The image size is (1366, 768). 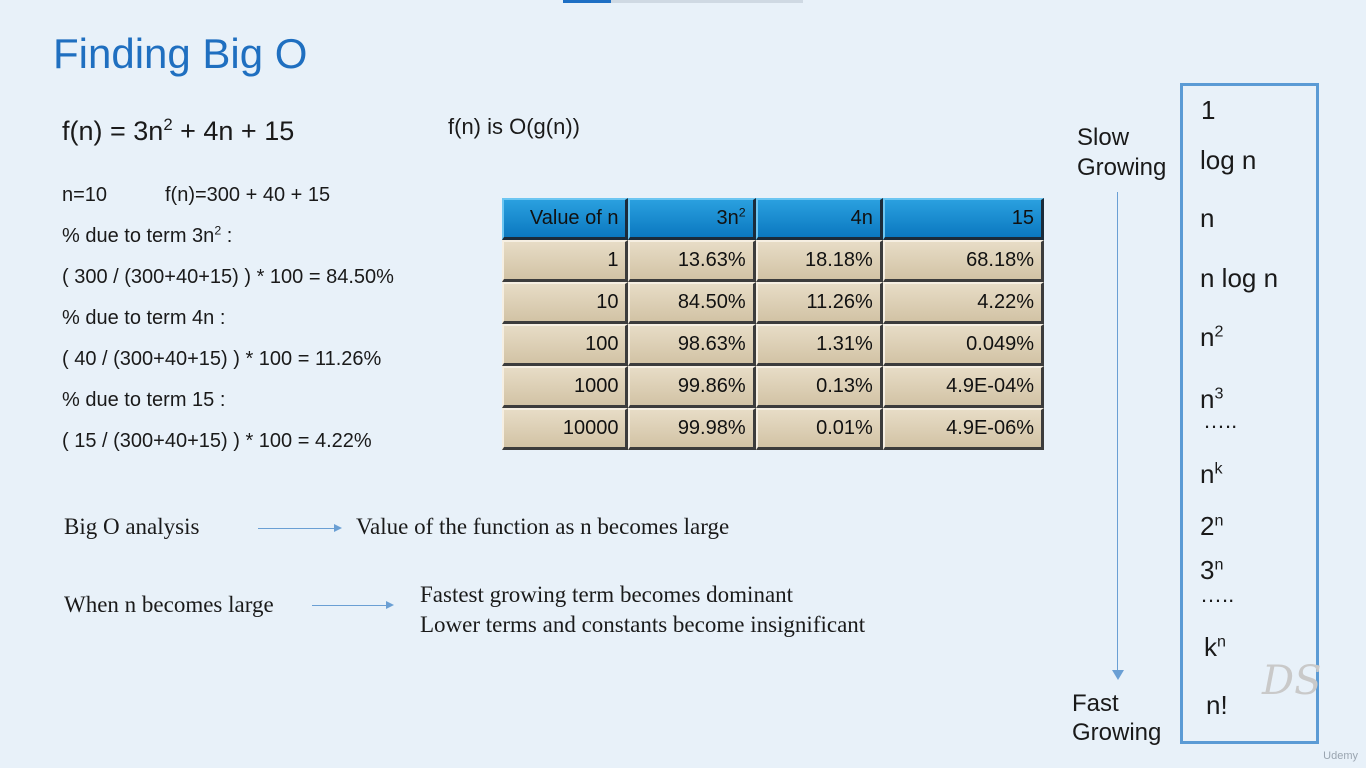 I want to click on term-4n-calc: ( 40 / (300+40+15) ) * 100 = 11.26%, so click(x=222, y=359).